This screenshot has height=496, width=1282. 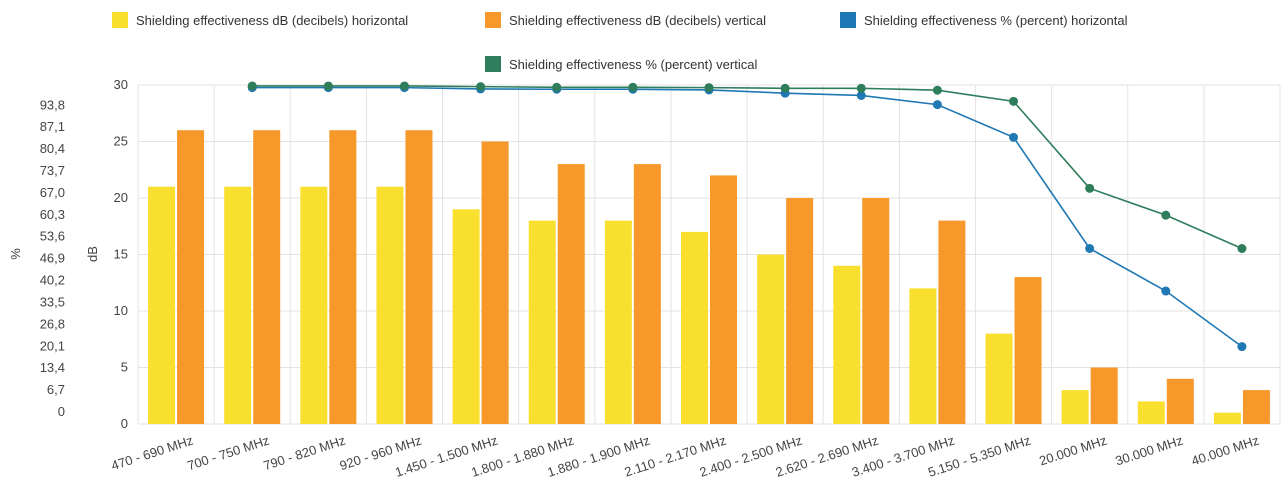 I want to click on y-percent-tick-label: 87,1, so click(x=52, y=126).